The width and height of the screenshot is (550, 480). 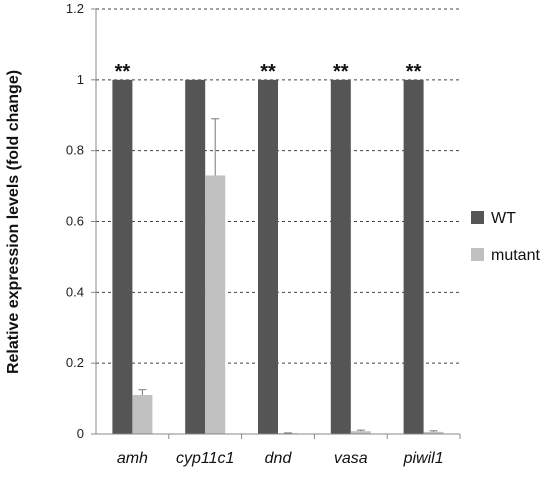 What do you see at coordinates (80, 79) in the screenshot?
I see `y-tick-label: 1` at bounding box center [80, 79].